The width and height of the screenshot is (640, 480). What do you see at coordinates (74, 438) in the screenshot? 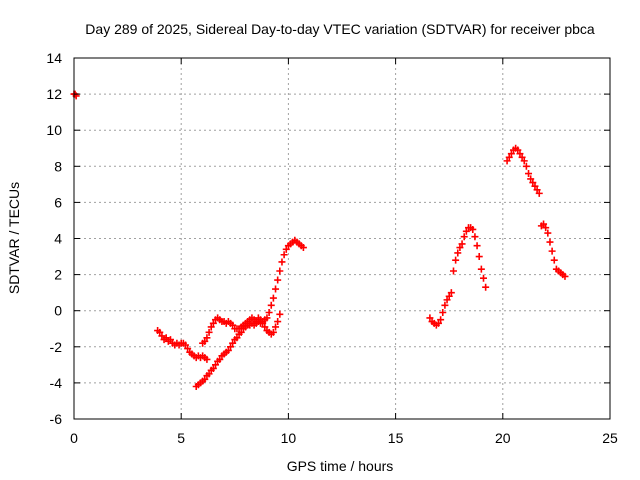
I see `x-tick-label: 0` at bounding box center [74, 438].